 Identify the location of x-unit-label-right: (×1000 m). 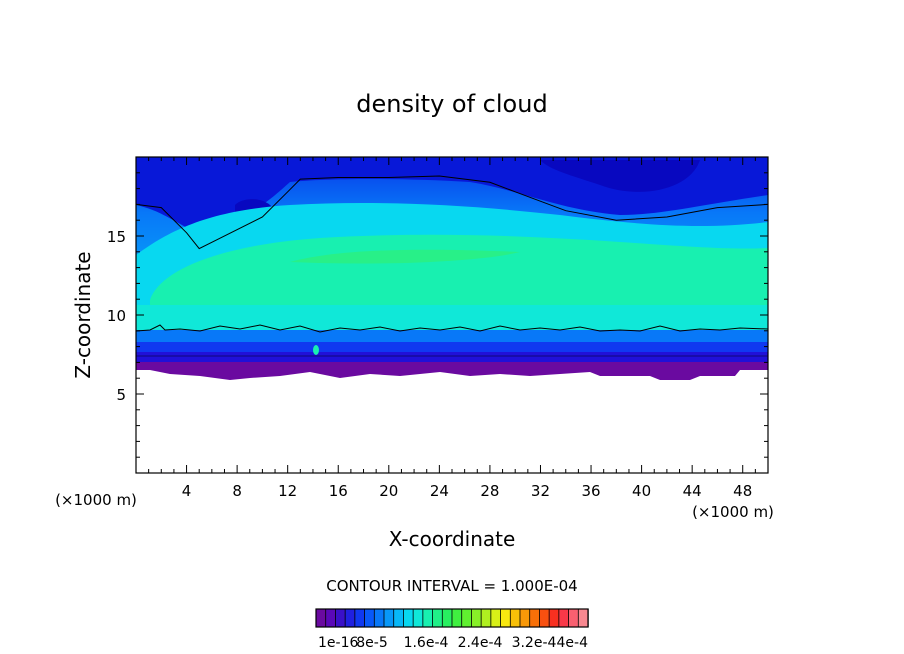
(733, 512).